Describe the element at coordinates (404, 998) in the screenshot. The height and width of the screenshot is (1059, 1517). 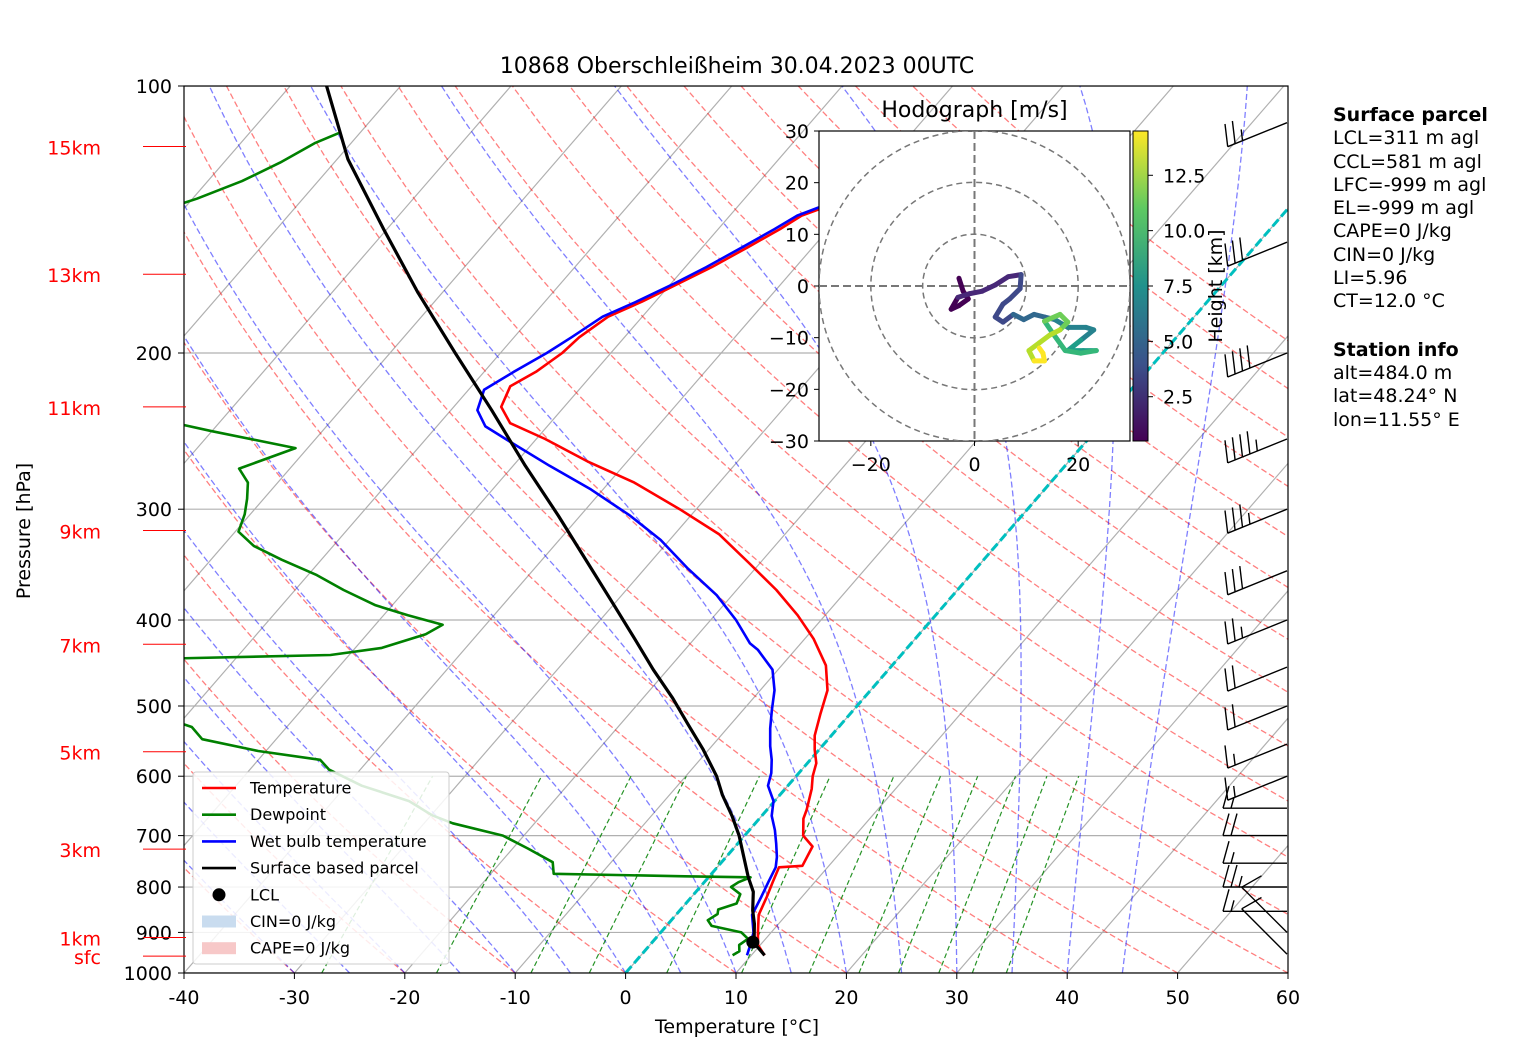
I see `x-tick-label: -20` at that location.